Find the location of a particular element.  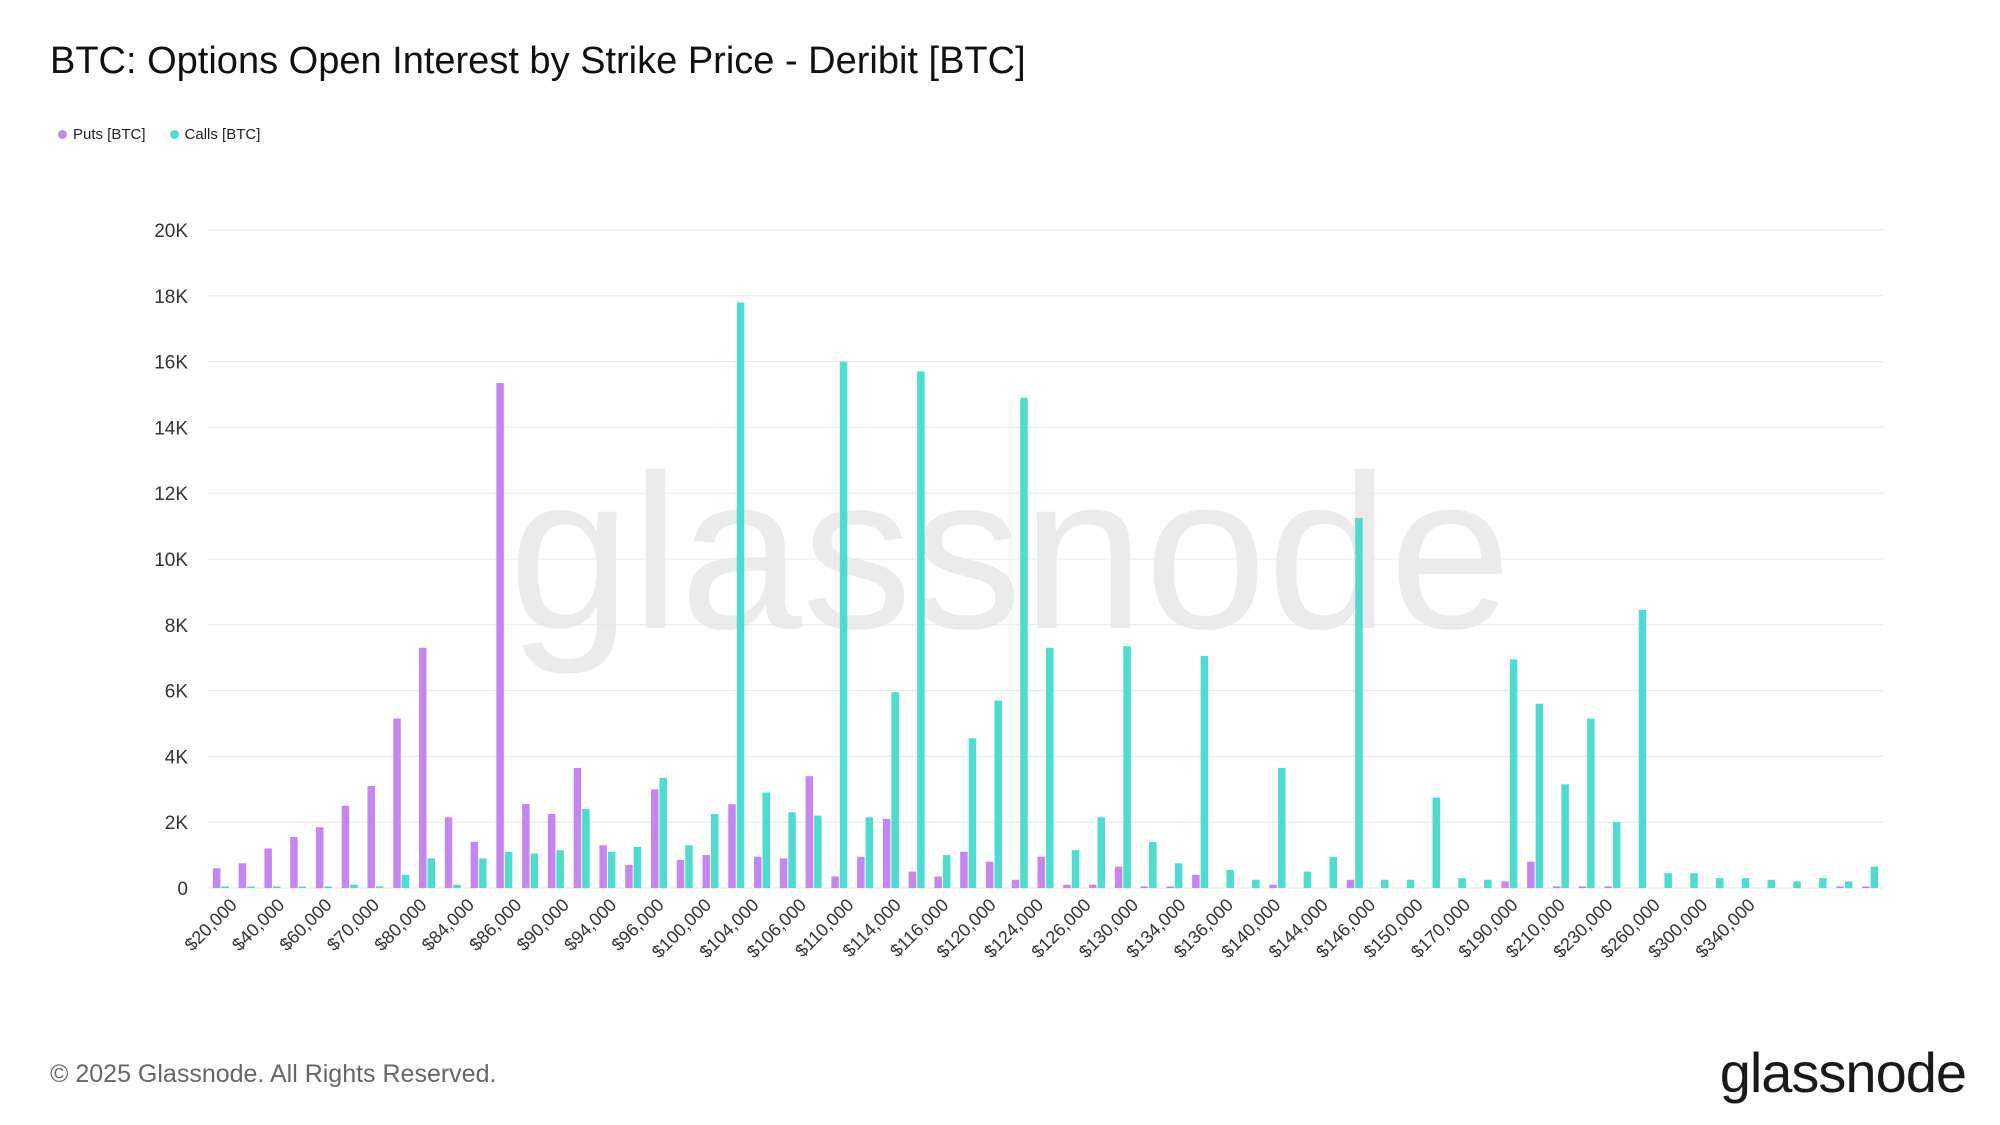

bar-calls-$108,000 is located at coordinates (869, 852).